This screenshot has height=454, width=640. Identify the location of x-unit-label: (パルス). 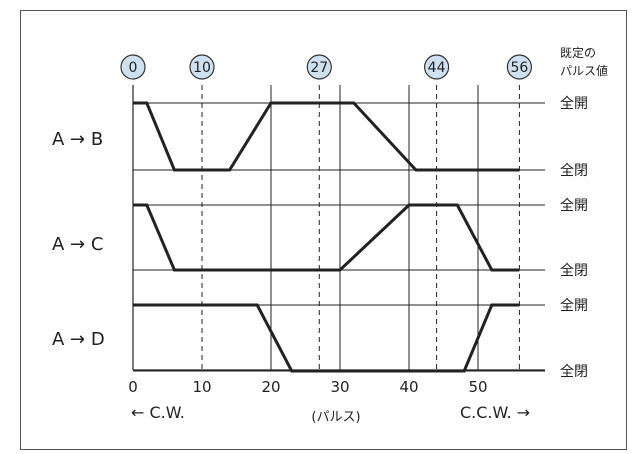
(335, 417).